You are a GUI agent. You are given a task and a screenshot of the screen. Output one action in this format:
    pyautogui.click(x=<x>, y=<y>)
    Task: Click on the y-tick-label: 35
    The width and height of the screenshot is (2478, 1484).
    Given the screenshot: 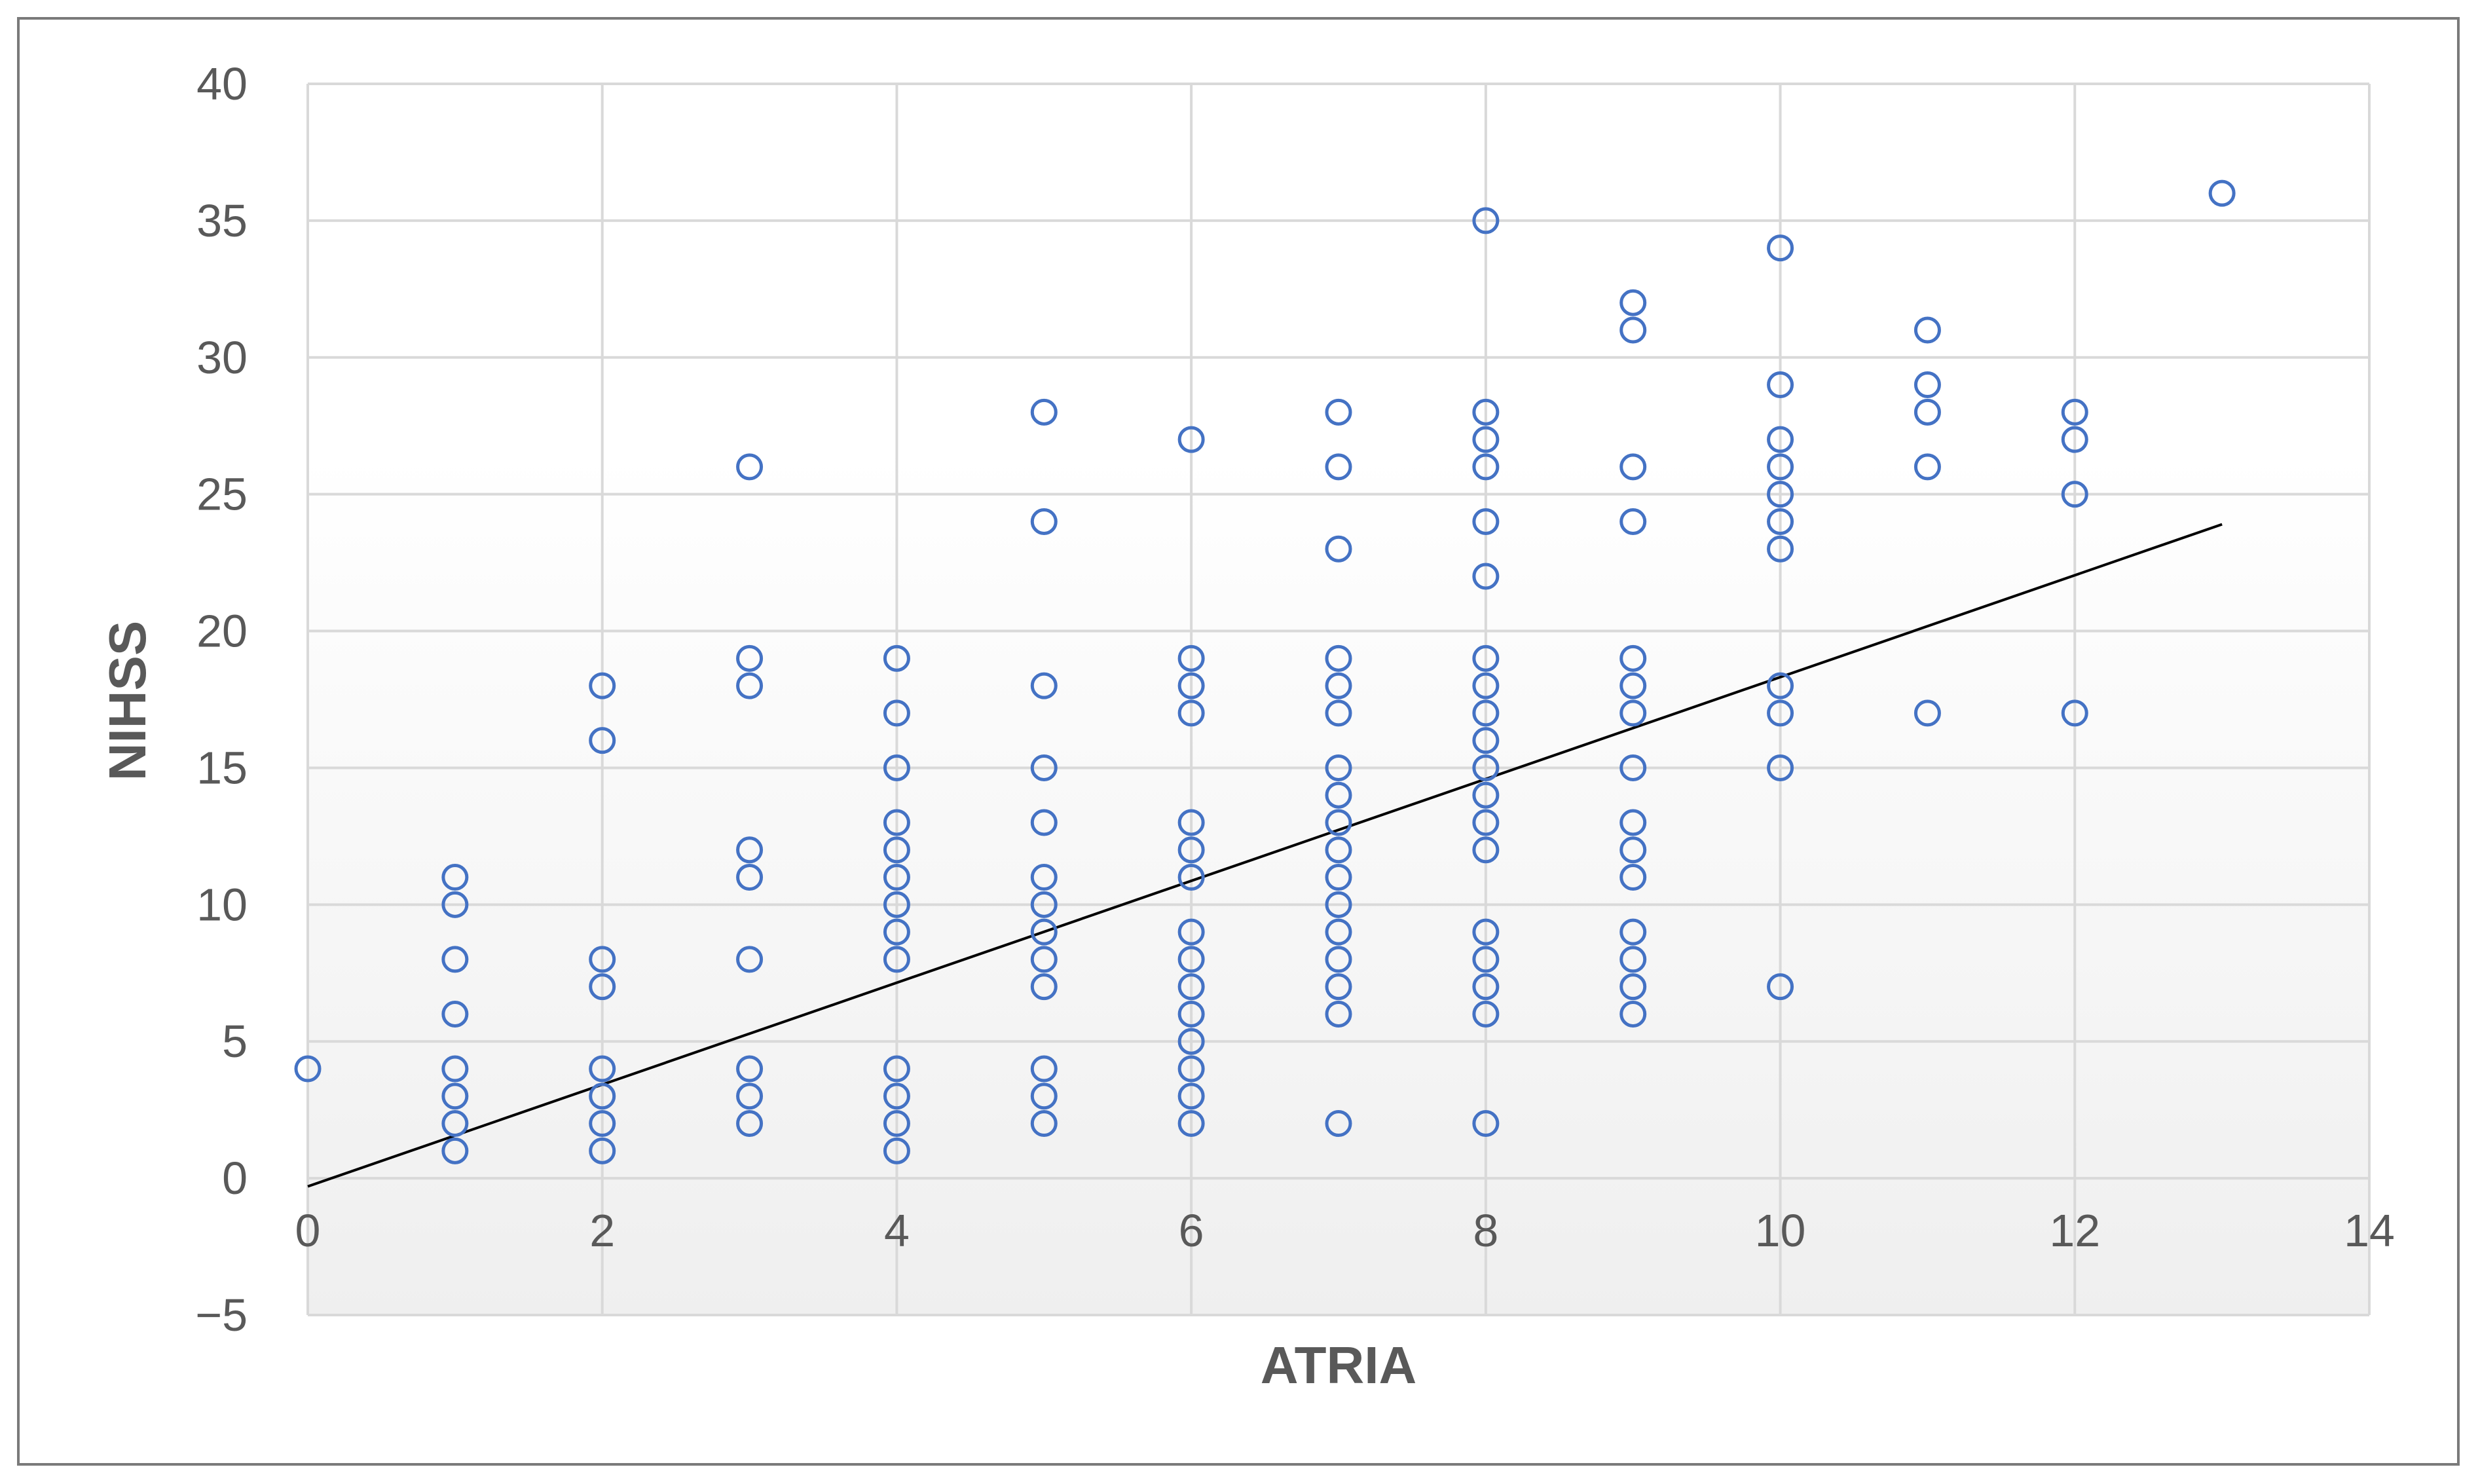 What is the action you would take?
    pyautogui.click(x=222, y=220)
    